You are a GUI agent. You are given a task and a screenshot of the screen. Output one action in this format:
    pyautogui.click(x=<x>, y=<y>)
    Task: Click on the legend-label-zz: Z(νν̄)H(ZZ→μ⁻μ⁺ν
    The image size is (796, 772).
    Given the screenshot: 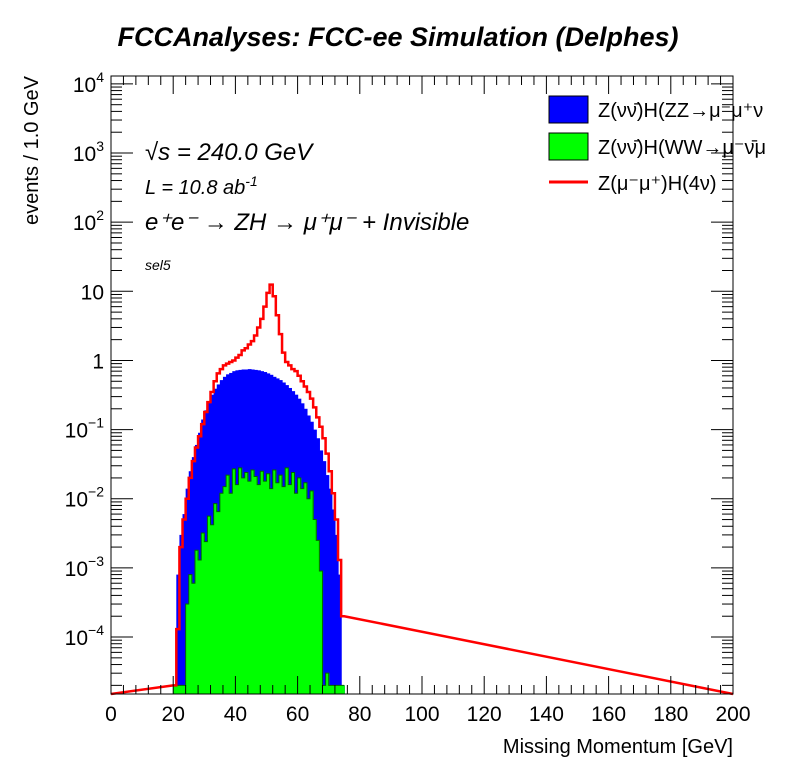 What is the action you would take?
    pyautogui.click(x=680, y=111)
    